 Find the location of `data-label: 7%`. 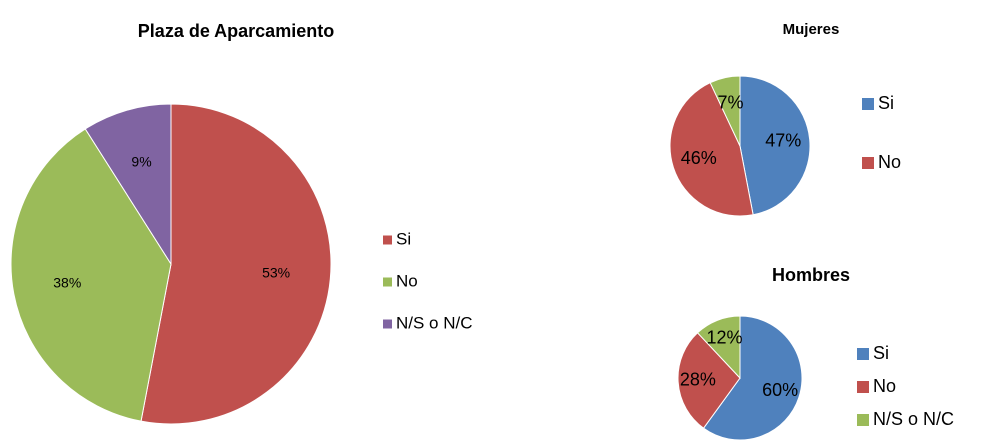

data-label: 7% is located at coordinates (731, 102).